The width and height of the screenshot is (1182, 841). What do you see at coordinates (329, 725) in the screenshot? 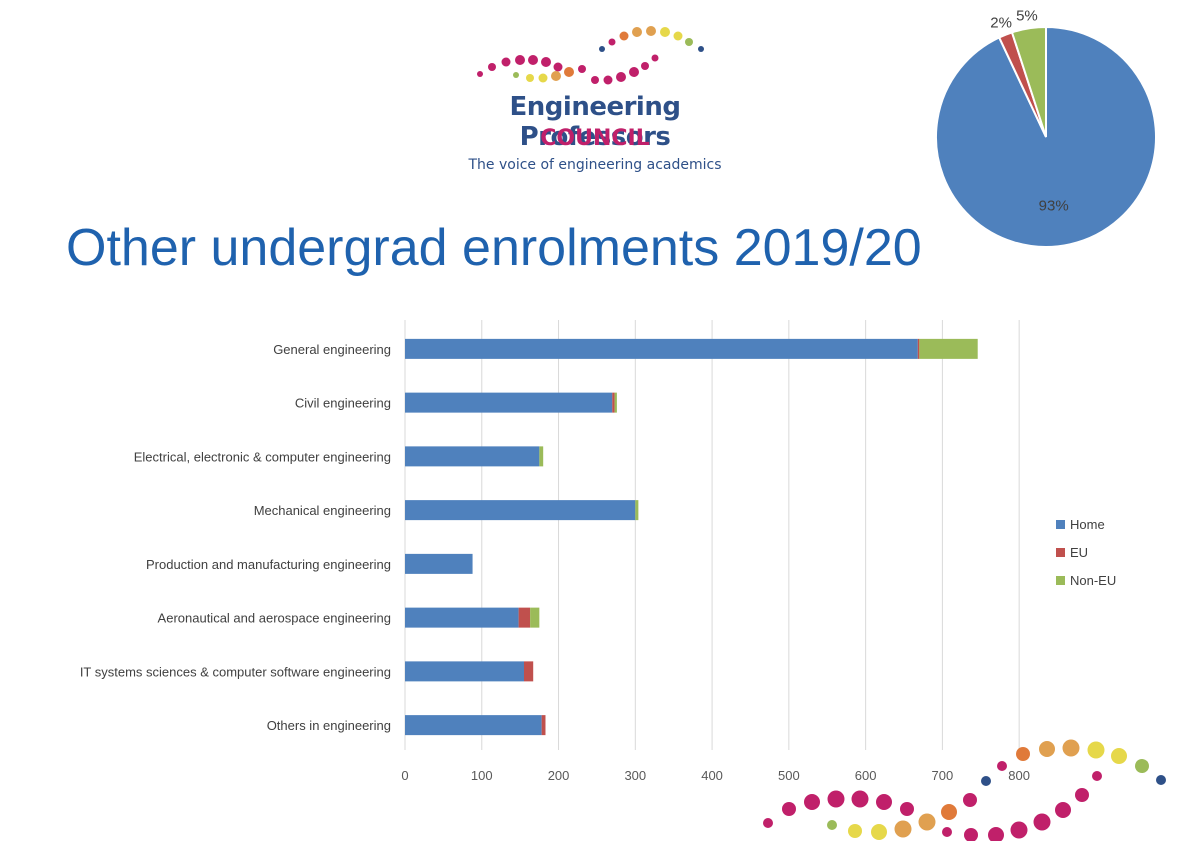
I see `y-category-label: Others in engineering` at bounding box center [329, 725].